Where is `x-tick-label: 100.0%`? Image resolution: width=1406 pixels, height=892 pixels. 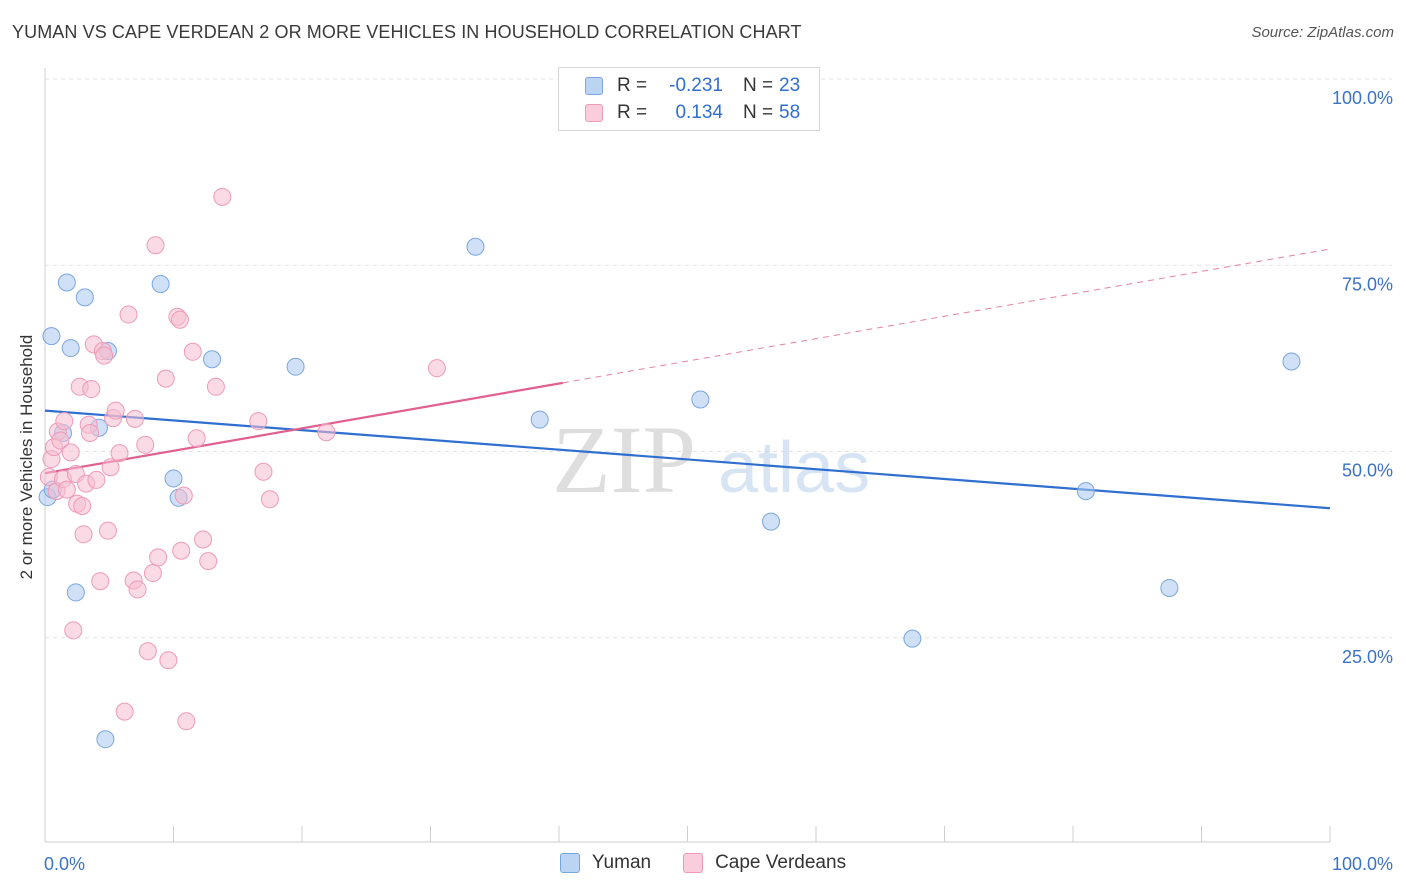 x-tick-label: 100.0% is located at coordinates (1362, 864).